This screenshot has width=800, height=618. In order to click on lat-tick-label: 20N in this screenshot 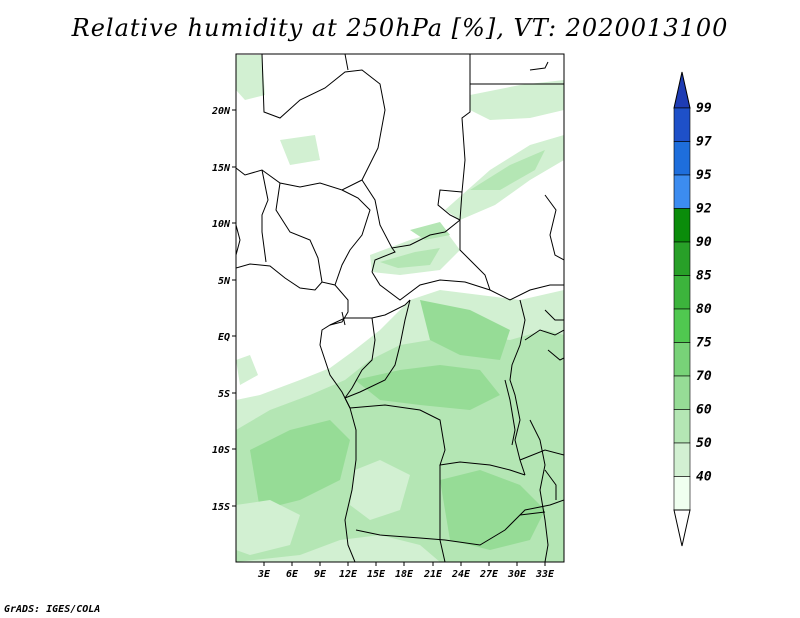, I will do `click(221, 111)`.